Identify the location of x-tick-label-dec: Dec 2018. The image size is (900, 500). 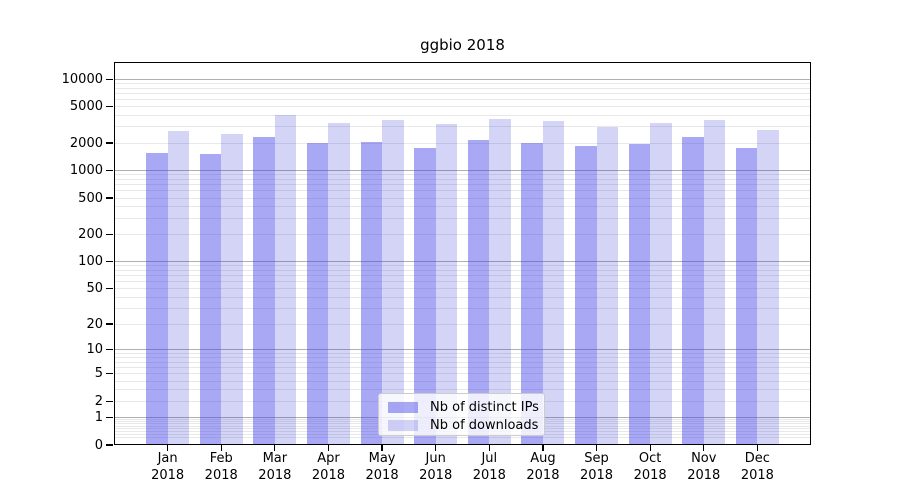
(757, 467).